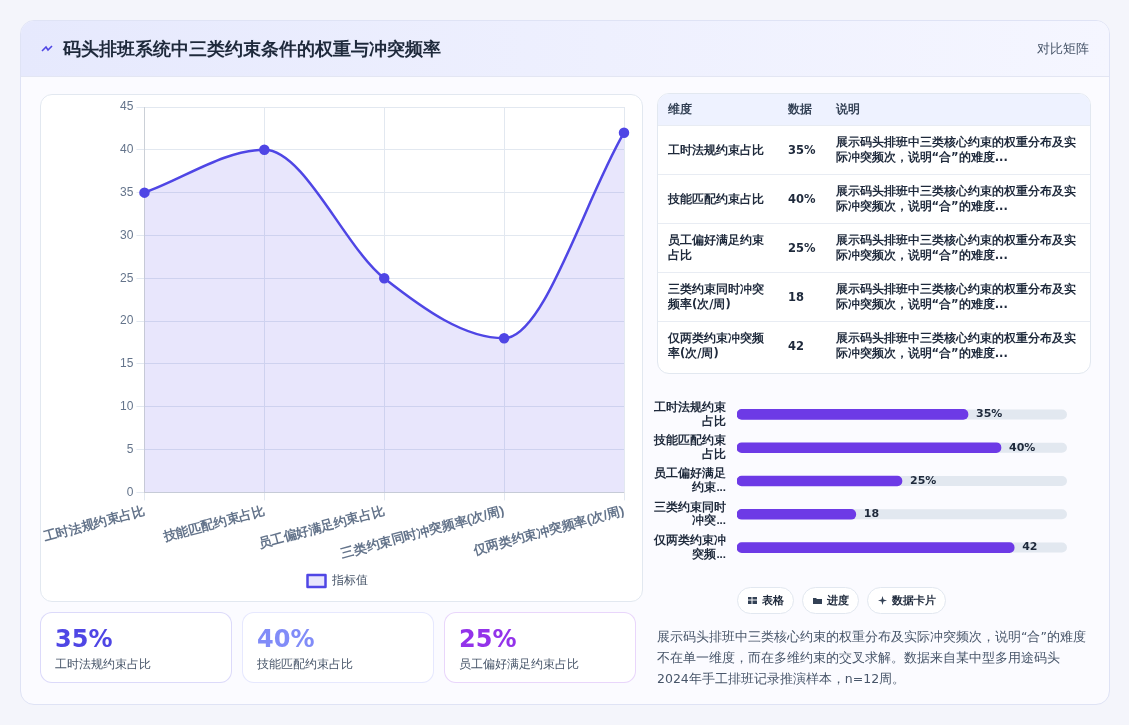  What do you see at coordinates (957, 110) in the screenshot?
I see `text: 说明` at bounding box center [957, 110].